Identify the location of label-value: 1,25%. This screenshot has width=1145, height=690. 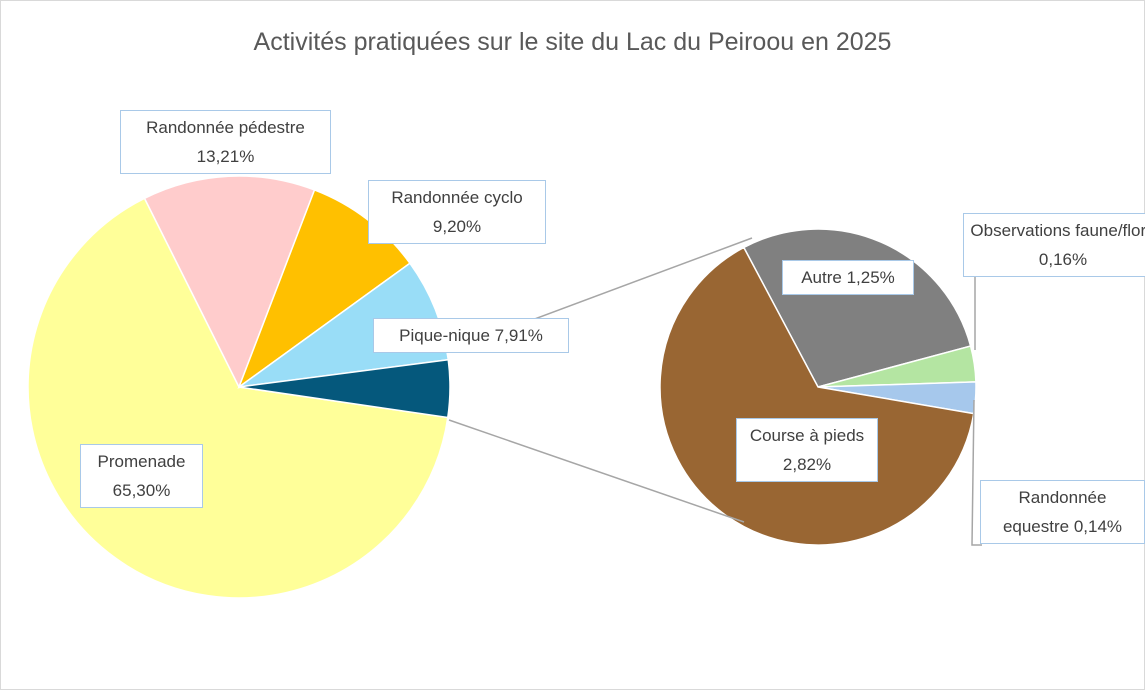
(870, 277).